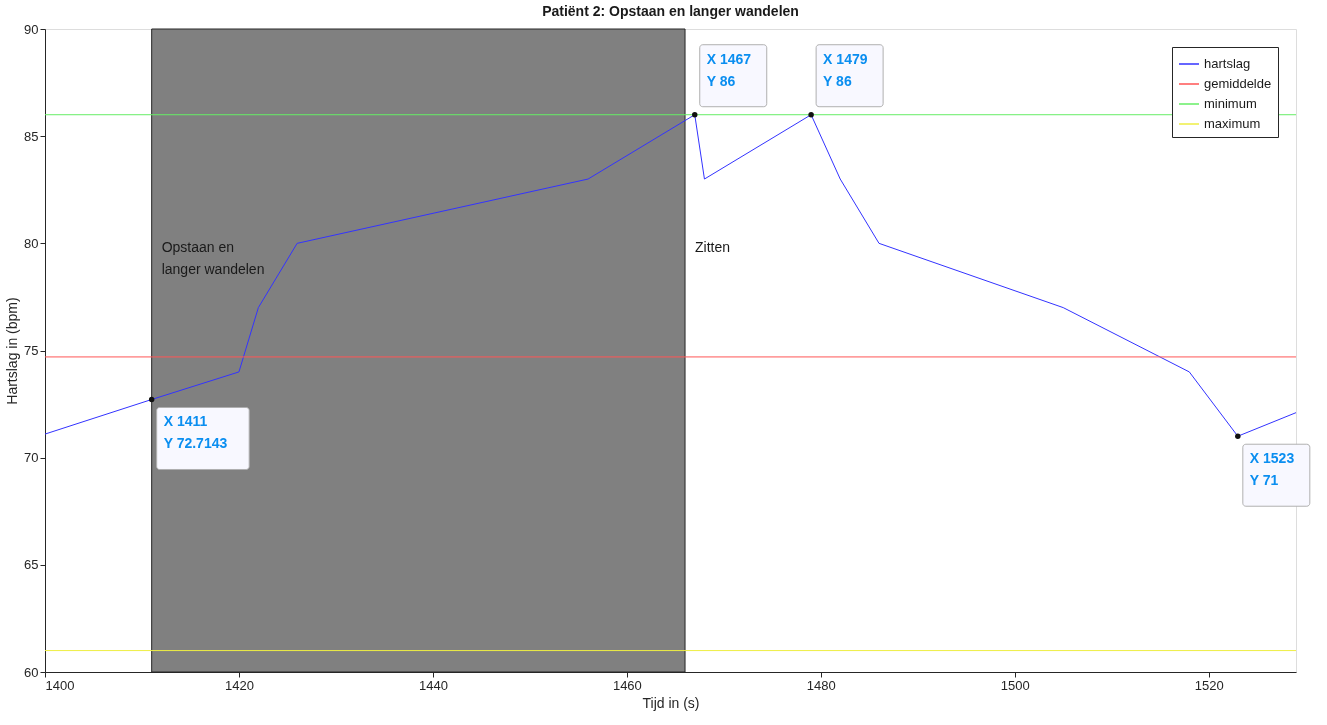  Describe the element at coordinates (627, 685) in the screenshot. I see `x-tick-label: 1460` at that location.